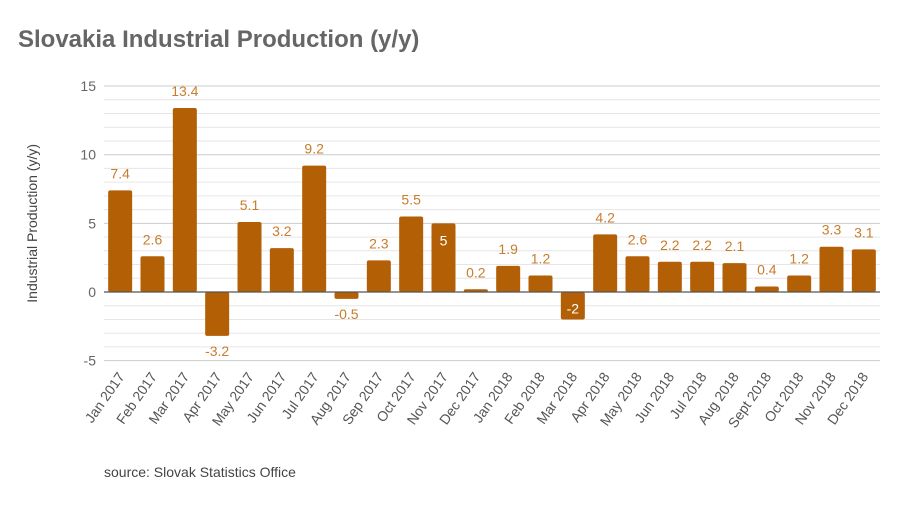  Describe the element at coordinates (346, 314) in the screenshot. I see `data-label: -0.5` at that location.